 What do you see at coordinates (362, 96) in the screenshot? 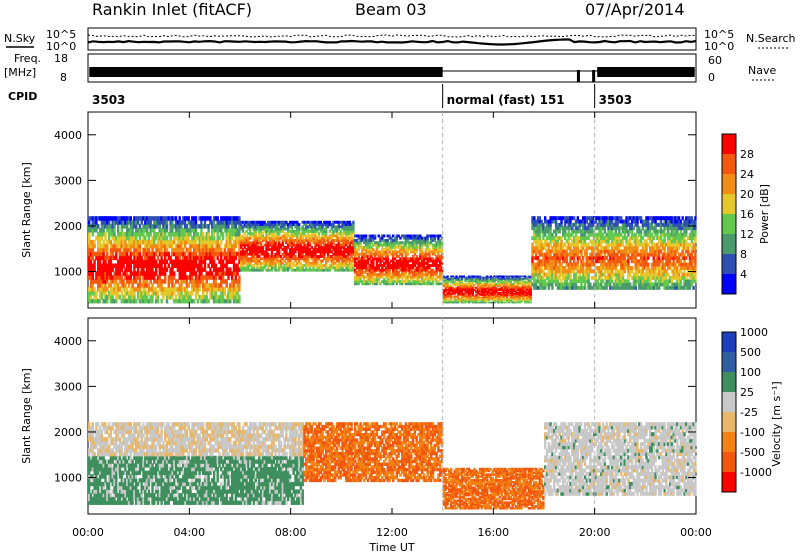
I see `cpid-strip: 3503 normal (fast) 151 3503` at bounding box center [362, 96].